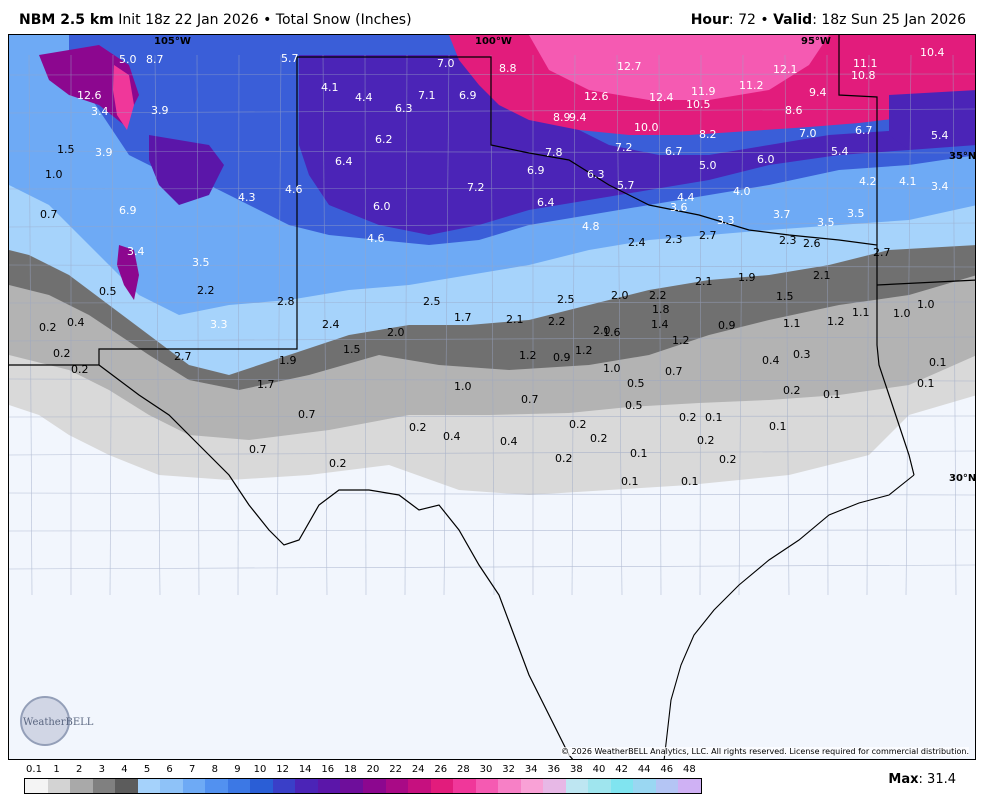 This screenshot has height=808, width=984. Describe the element at coordinates (792, 323) in the screenshot. I see `snow-value-label: 1.1` at that location.